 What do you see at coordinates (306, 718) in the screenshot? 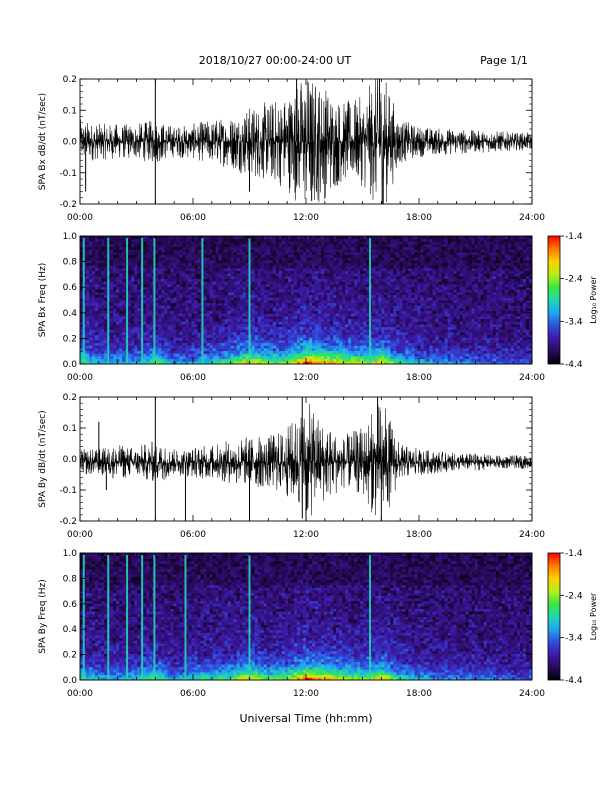
I see `x-axis-label: Universal Time (hh:mm)` at bounding box center [306, 718].